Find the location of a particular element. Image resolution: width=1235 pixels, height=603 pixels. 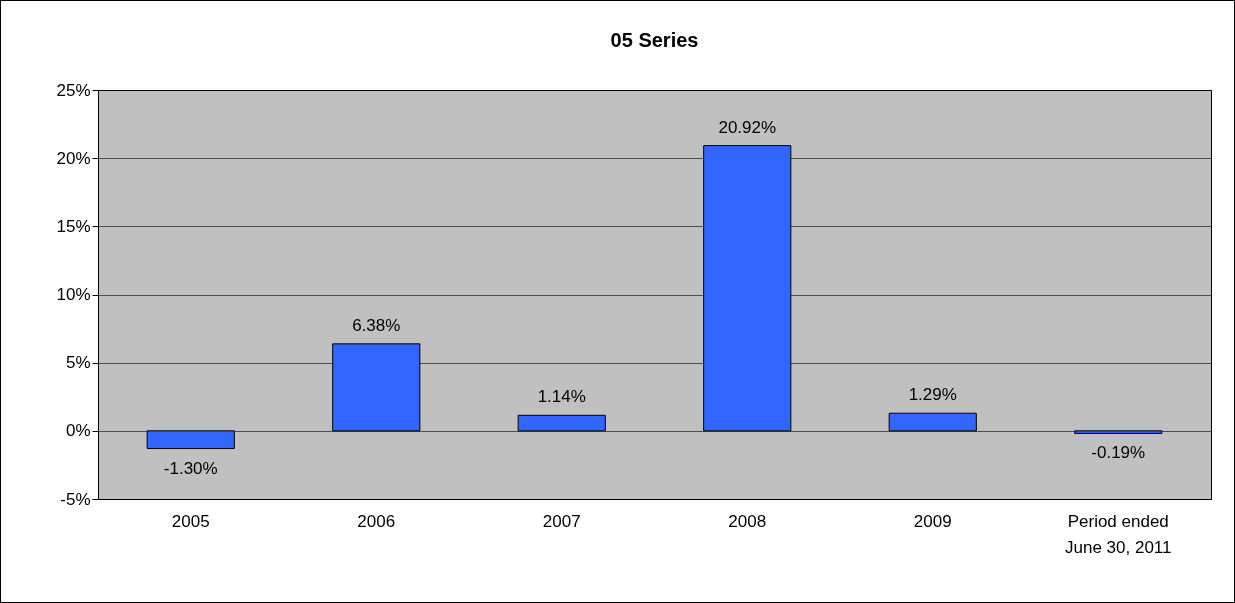

data-label: 1.14% is located at coordinates (561, 397).